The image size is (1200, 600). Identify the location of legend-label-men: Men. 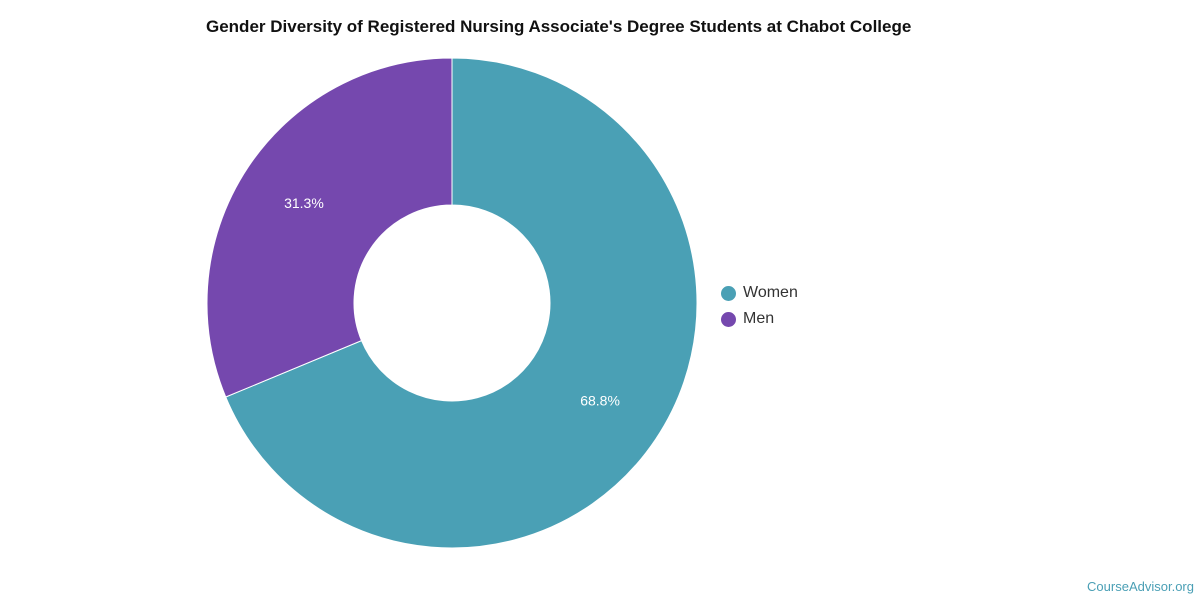
(759, 318).